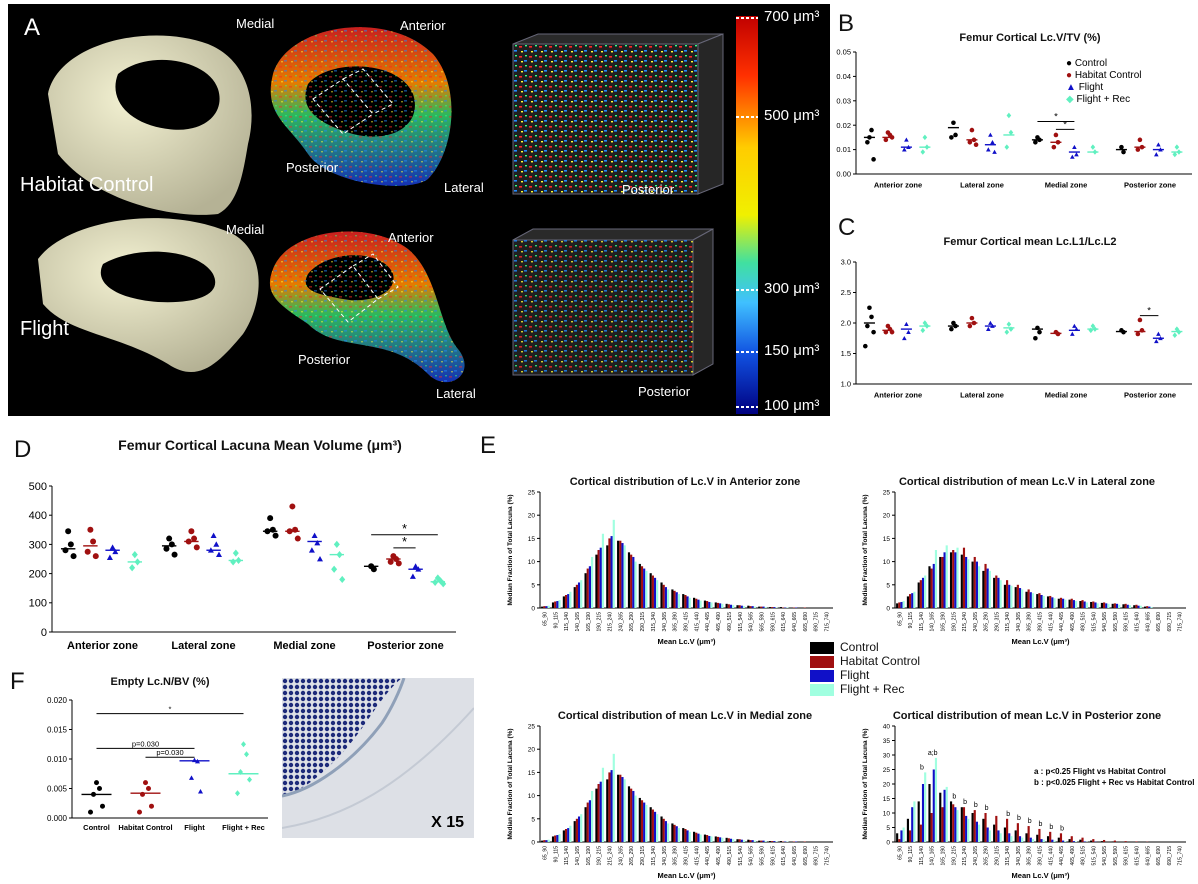  Describe the element at coordinates (589, 622) in the screenshot. I see `x-tick-label: 165_190` at that location.